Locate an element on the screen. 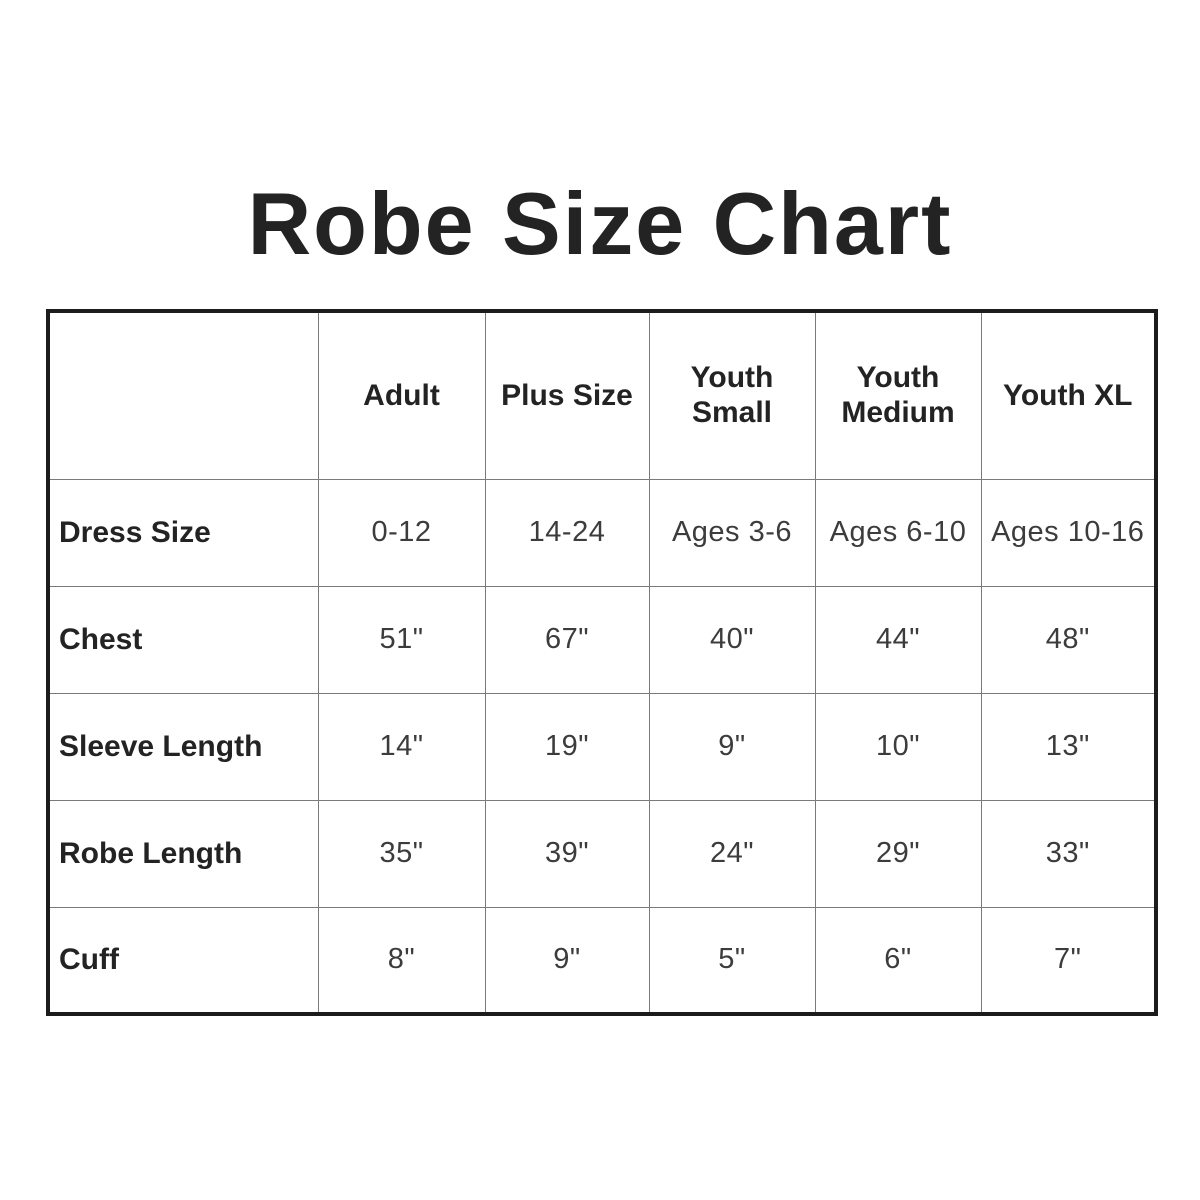 This screenshot has height=1200, width=1200. cell-robe-length-youth-xl: 33" is located at coordinates (1068, 853).